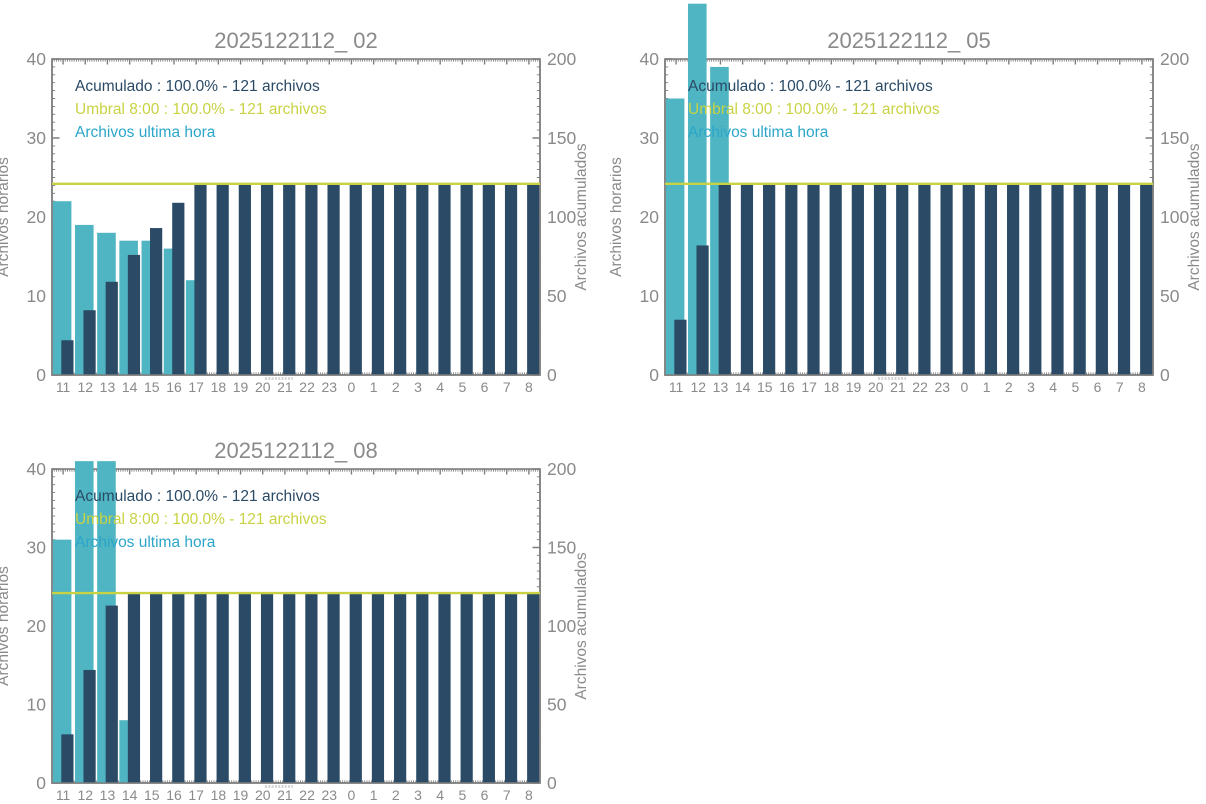 Image resolution: width=1206 pixels, height=804 pixels. I want to click on y-right-tick-label: 0, so click(552, 783).